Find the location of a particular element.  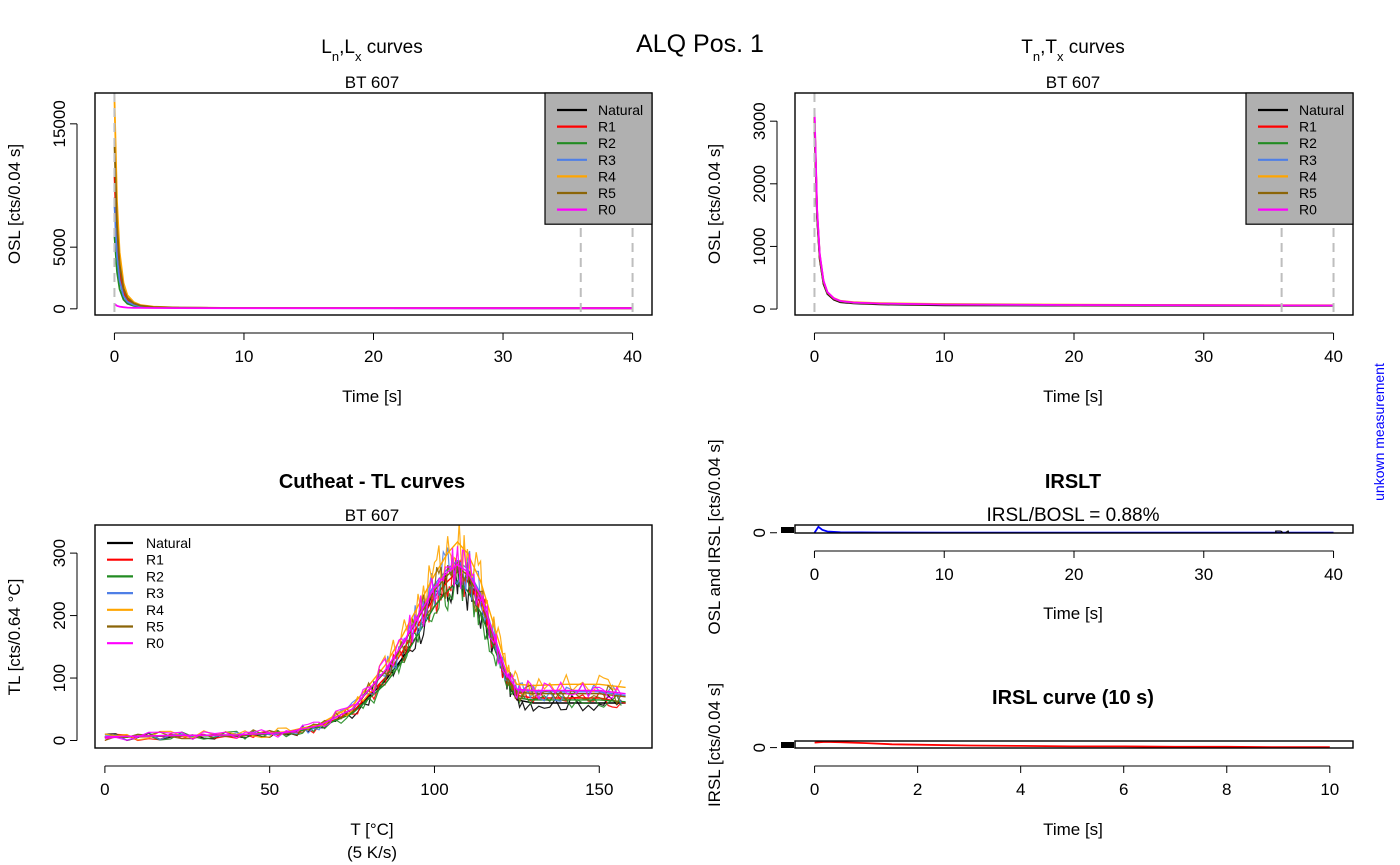

series-line-r5 is located at coordinates (365, 651).